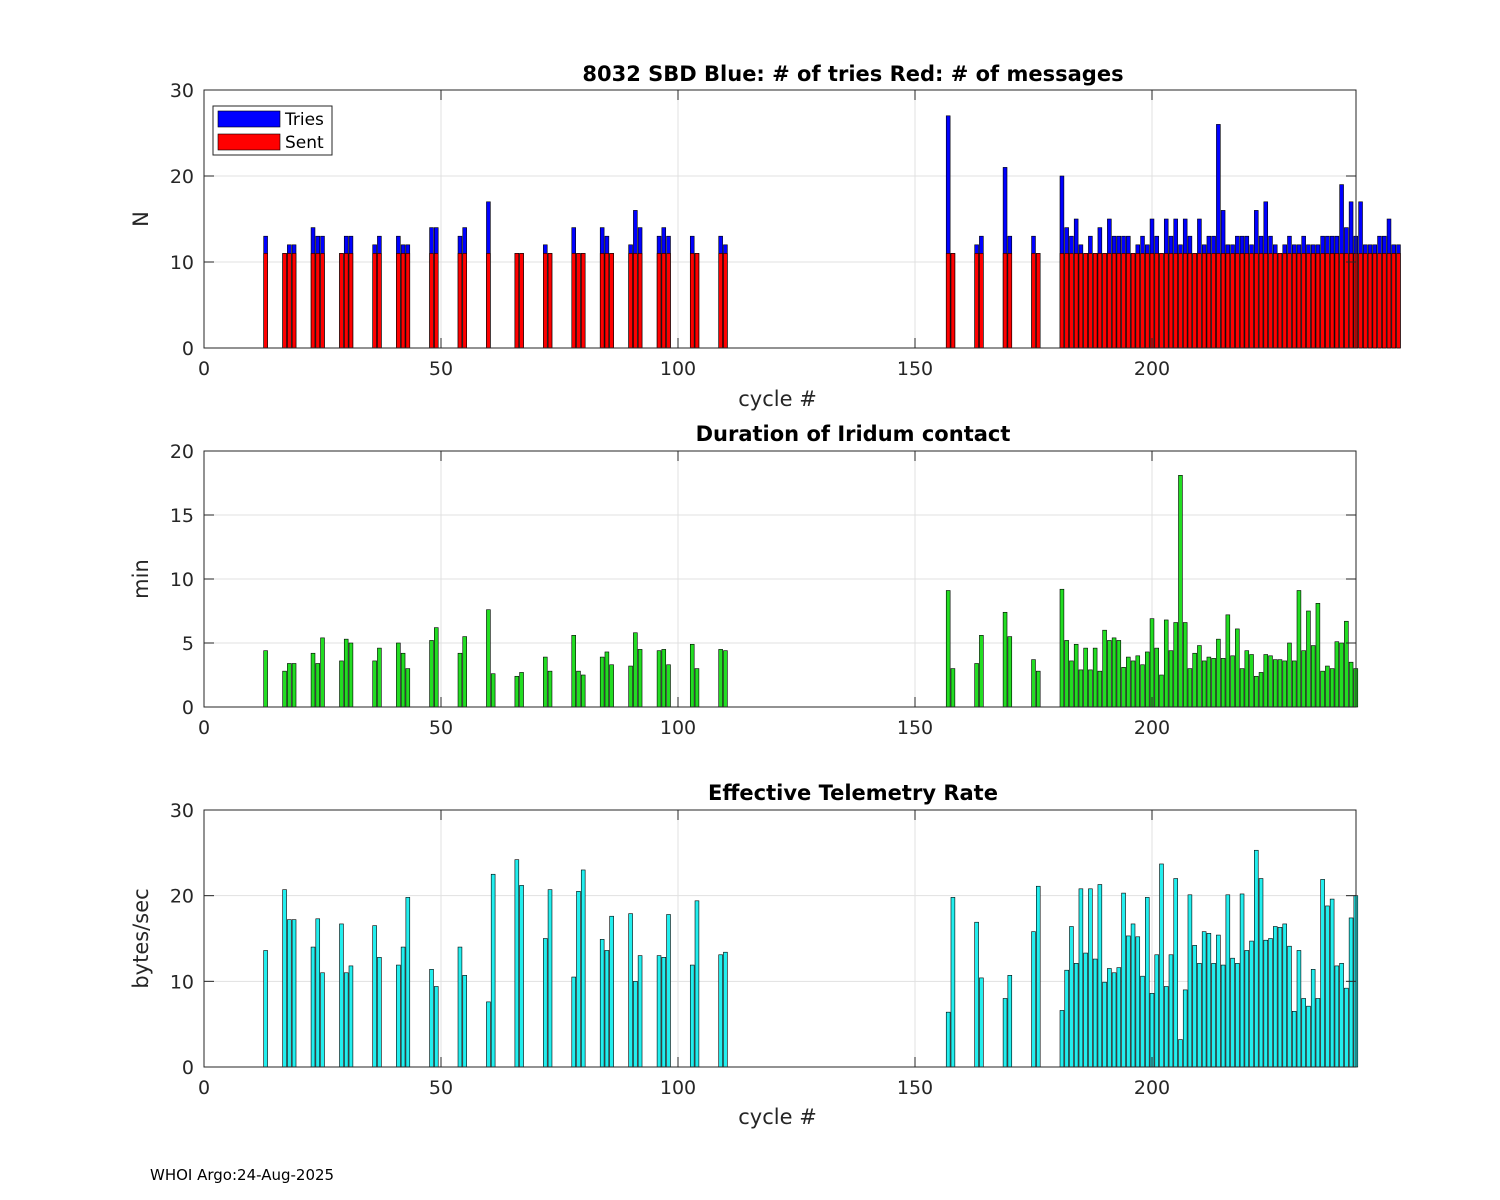 This screenshot has height=1200, width=1500. I want to click on y-tick-label: 10, so click(182, 580).